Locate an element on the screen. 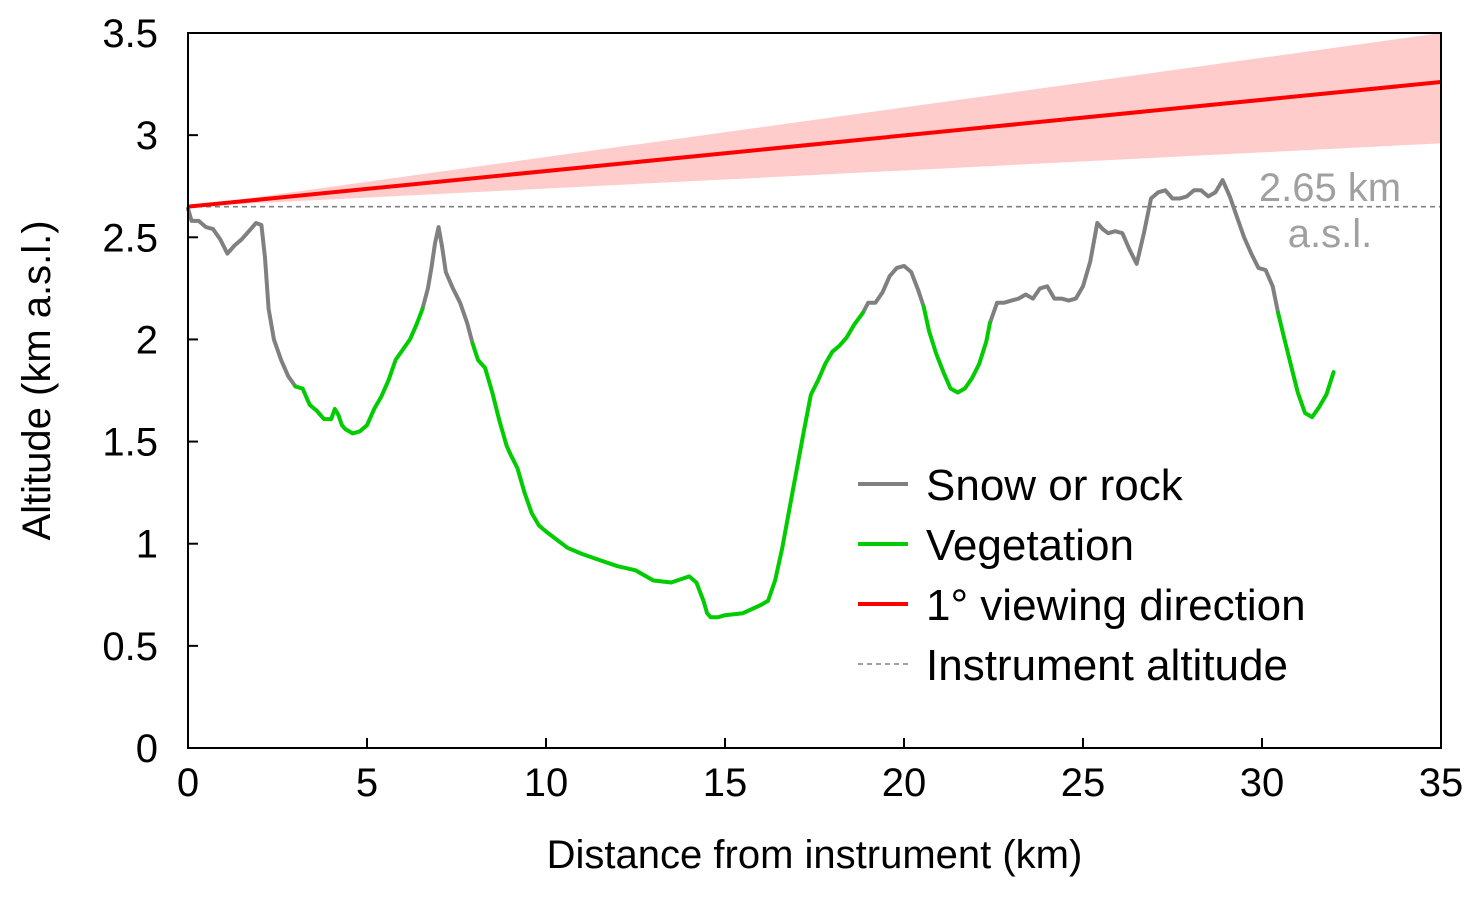 The image size is (1481, 897). legend-label: Instrument altitude is located at coordinates (1107, 665).